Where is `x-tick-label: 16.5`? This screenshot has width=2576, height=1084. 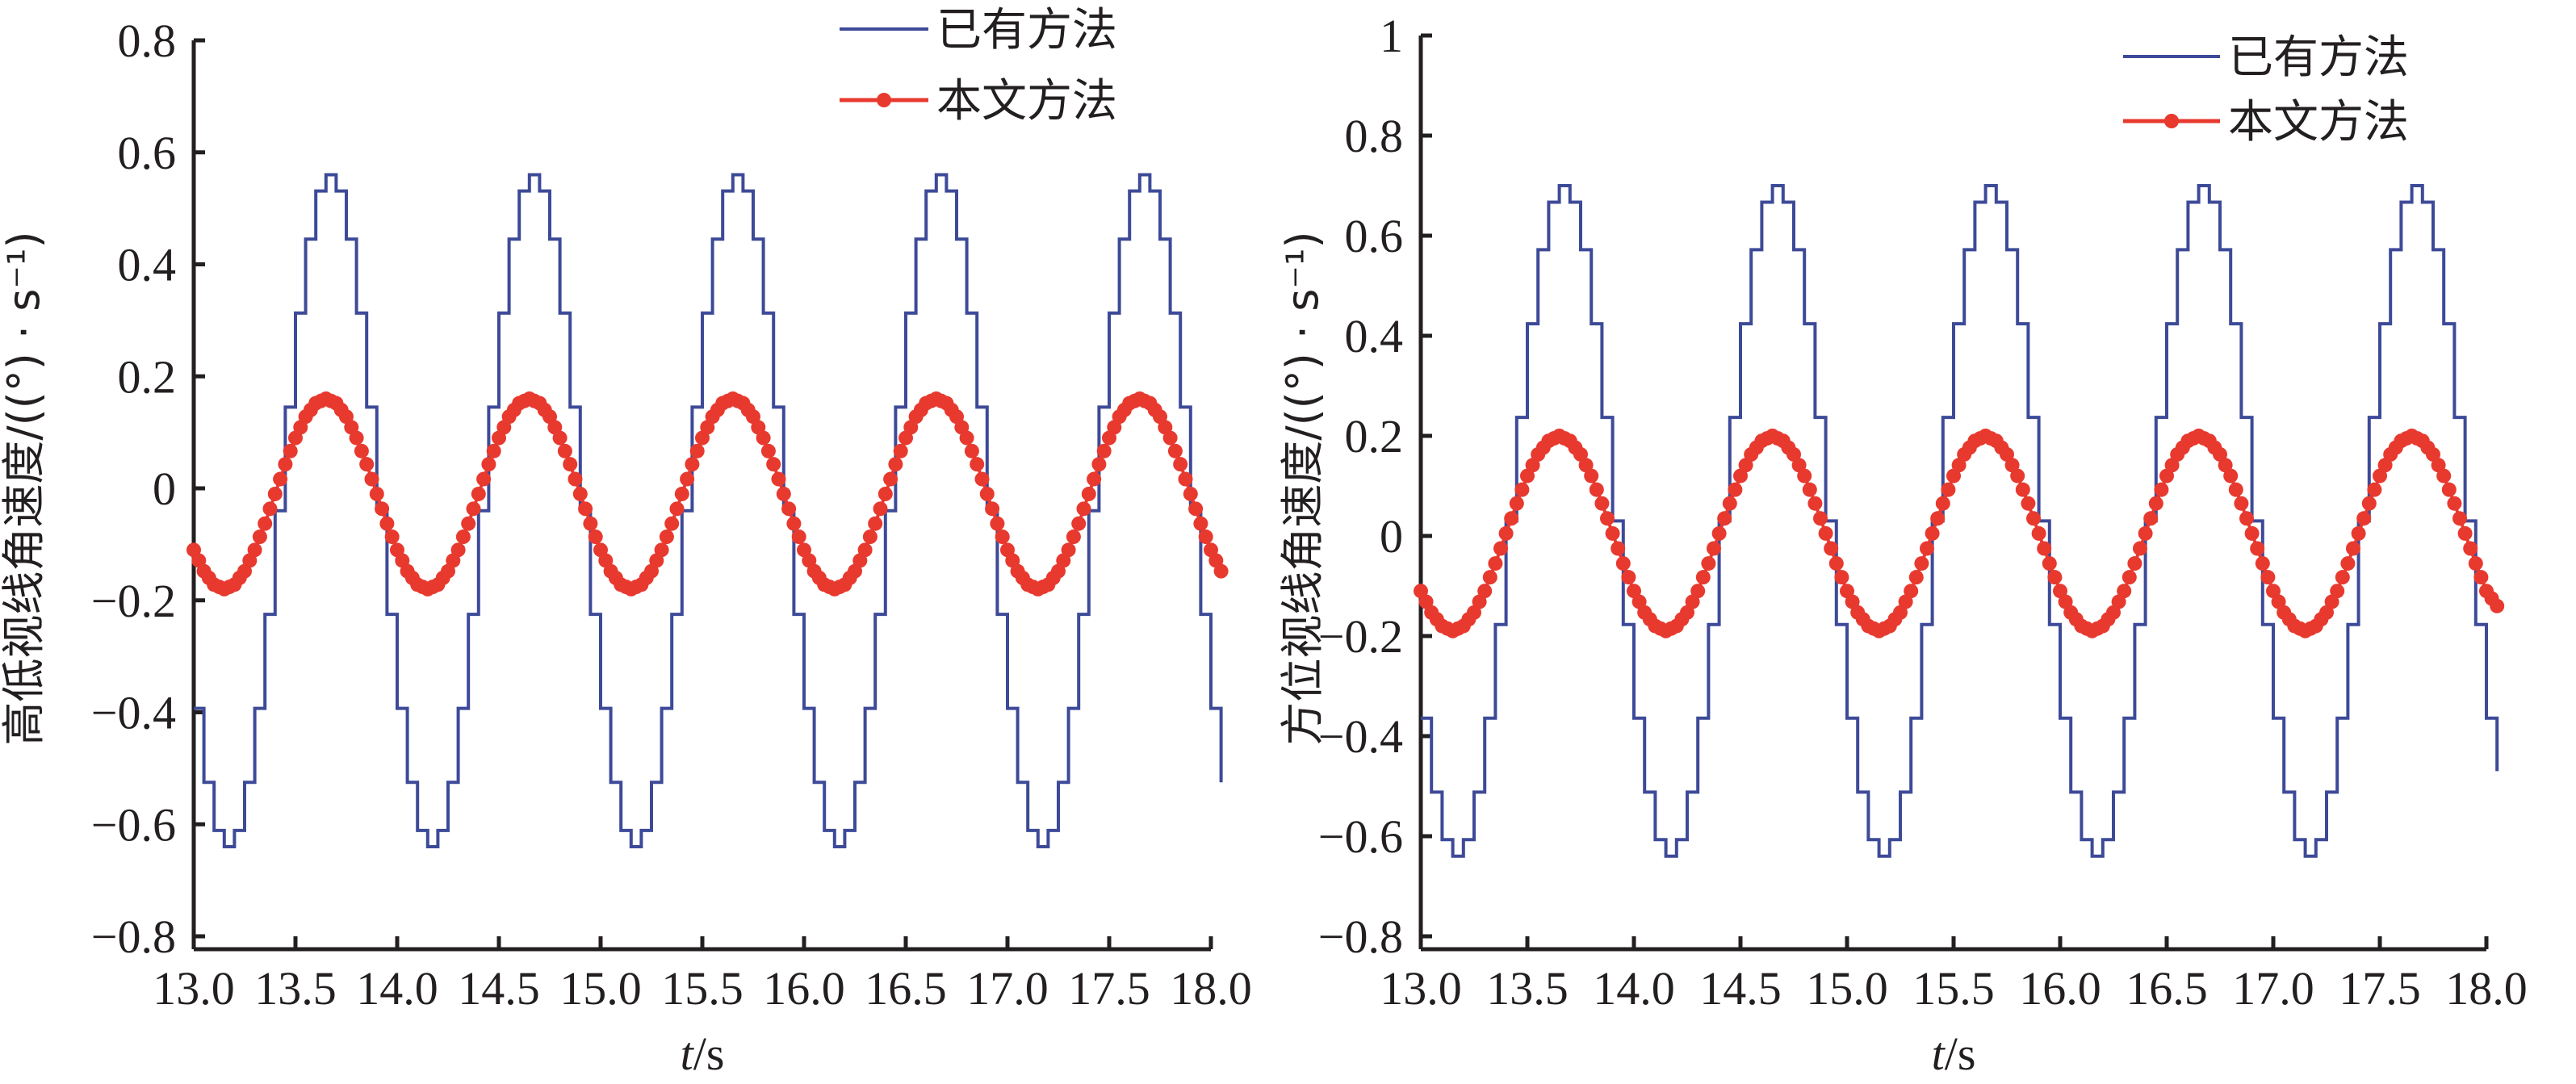 x-tick-label: 16.5 is located at coordinates (2167, 988).